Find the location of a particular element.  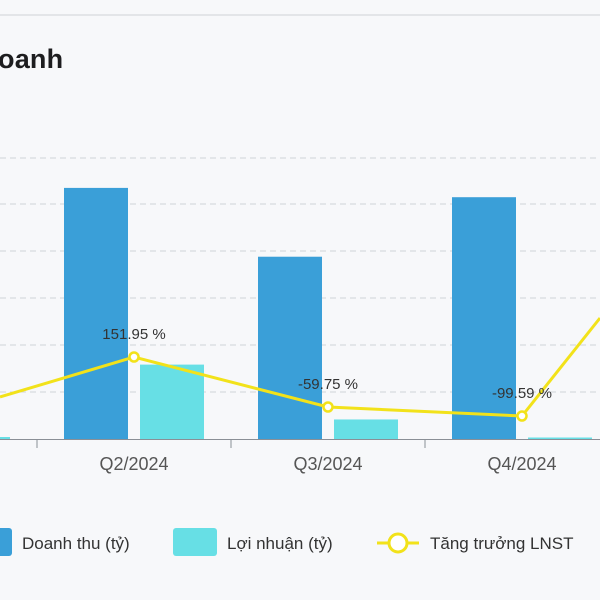

x-tick-label: Q4/2024 is located at coordinates (521, 464).